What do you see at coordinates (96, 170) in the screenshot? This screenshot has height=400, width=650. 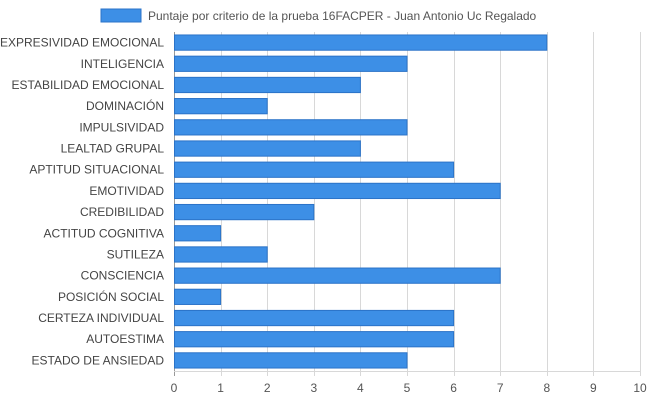 I see `category-label: APTITUD SITUACIONAL` at bounding box center [96, 170].